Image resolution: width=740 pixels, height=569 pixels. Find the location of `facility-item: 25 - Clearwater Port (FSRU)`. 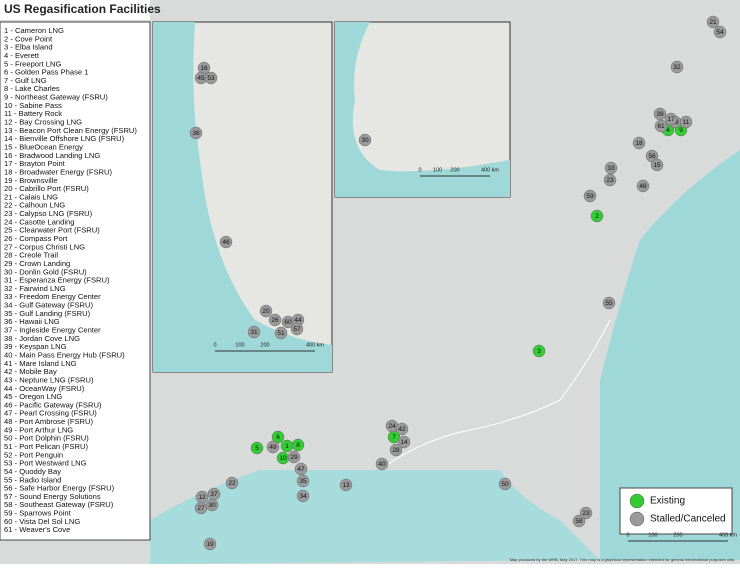

facility-item: 25 - Clearwater Port (FSRU) is located at coordinates (52, 230).